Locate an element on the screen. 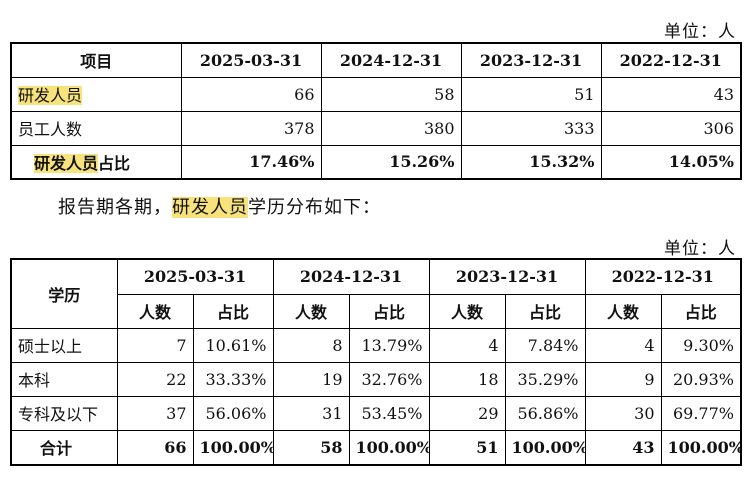  value-cell: 32.76% is located at coordinates (389, 379).